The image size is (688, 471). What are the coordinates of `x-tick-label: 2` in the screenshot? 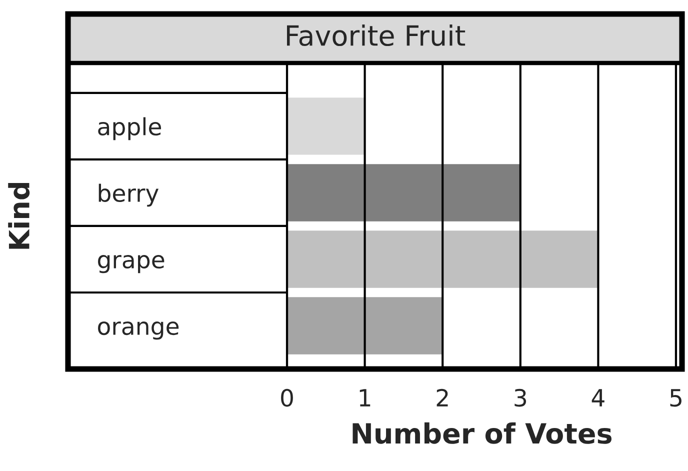 It's located at (442, 397).